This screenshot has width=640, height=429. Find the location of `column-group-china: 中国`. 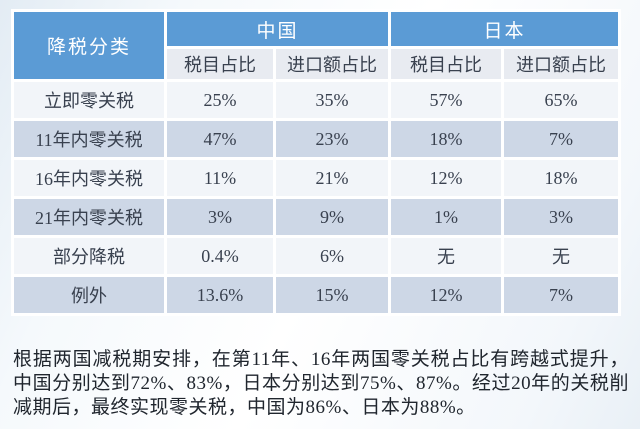

column-group-china: 中国 is located at coordinates (277, 29).